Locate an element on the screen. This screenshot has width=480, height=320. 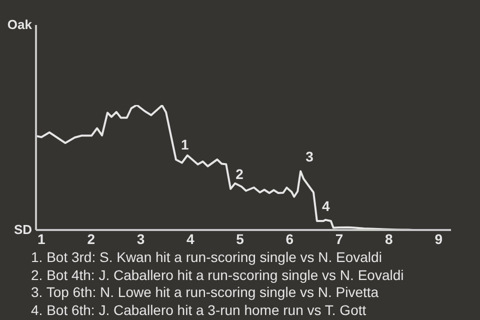
annotation: 1 is located at coordinates (184, 144).